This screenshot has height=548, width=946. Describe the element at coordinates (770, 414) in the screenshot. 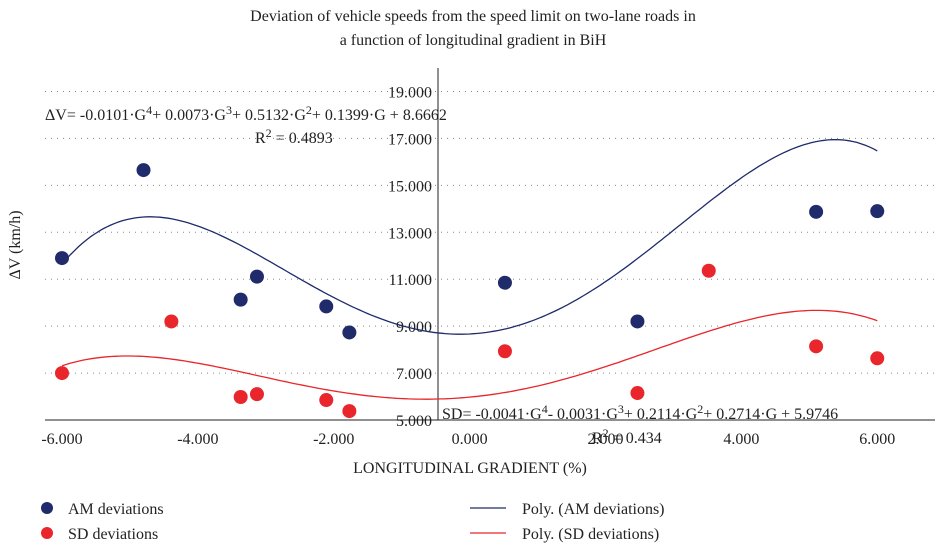

I see `equation-part: + 0.2714·G + 5.9746` at that location.